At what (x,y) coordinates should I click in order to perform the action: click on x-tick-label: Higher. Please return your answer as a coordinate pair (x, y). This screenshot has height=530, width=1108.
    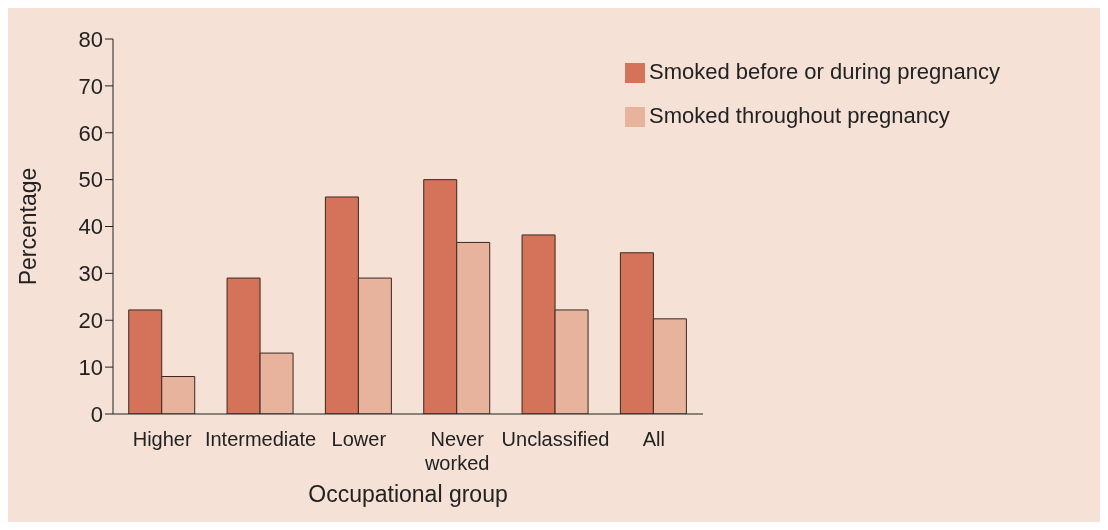
    Looking at the image, I should click on (162, 439).